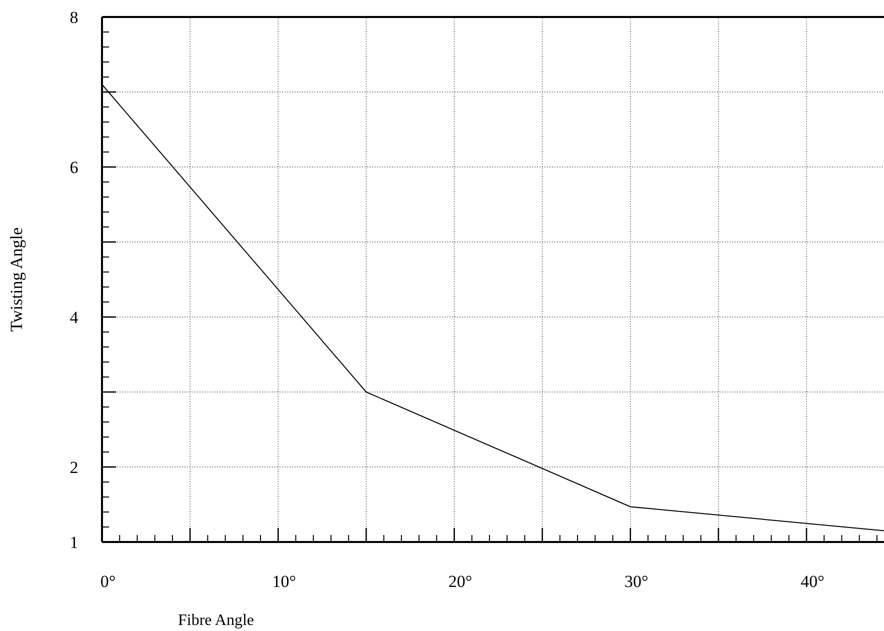  I want to click on x-tick-label: 10°, so click(284, 581).